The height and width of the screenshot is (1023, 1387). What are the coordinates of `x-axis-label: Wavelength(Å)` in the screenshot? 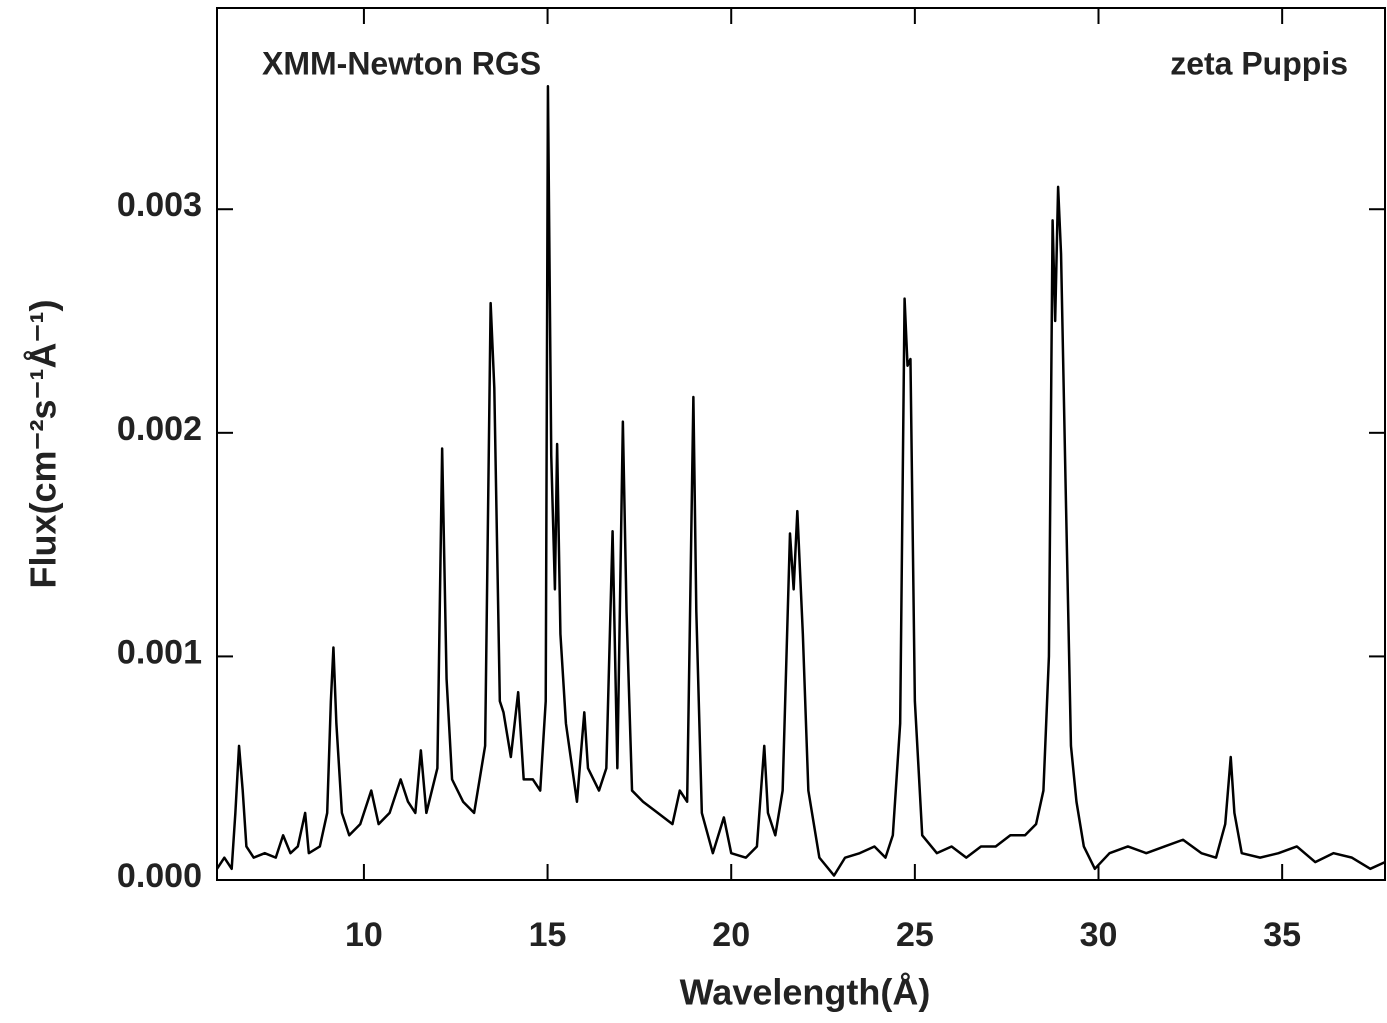 It's located at (805, 992).